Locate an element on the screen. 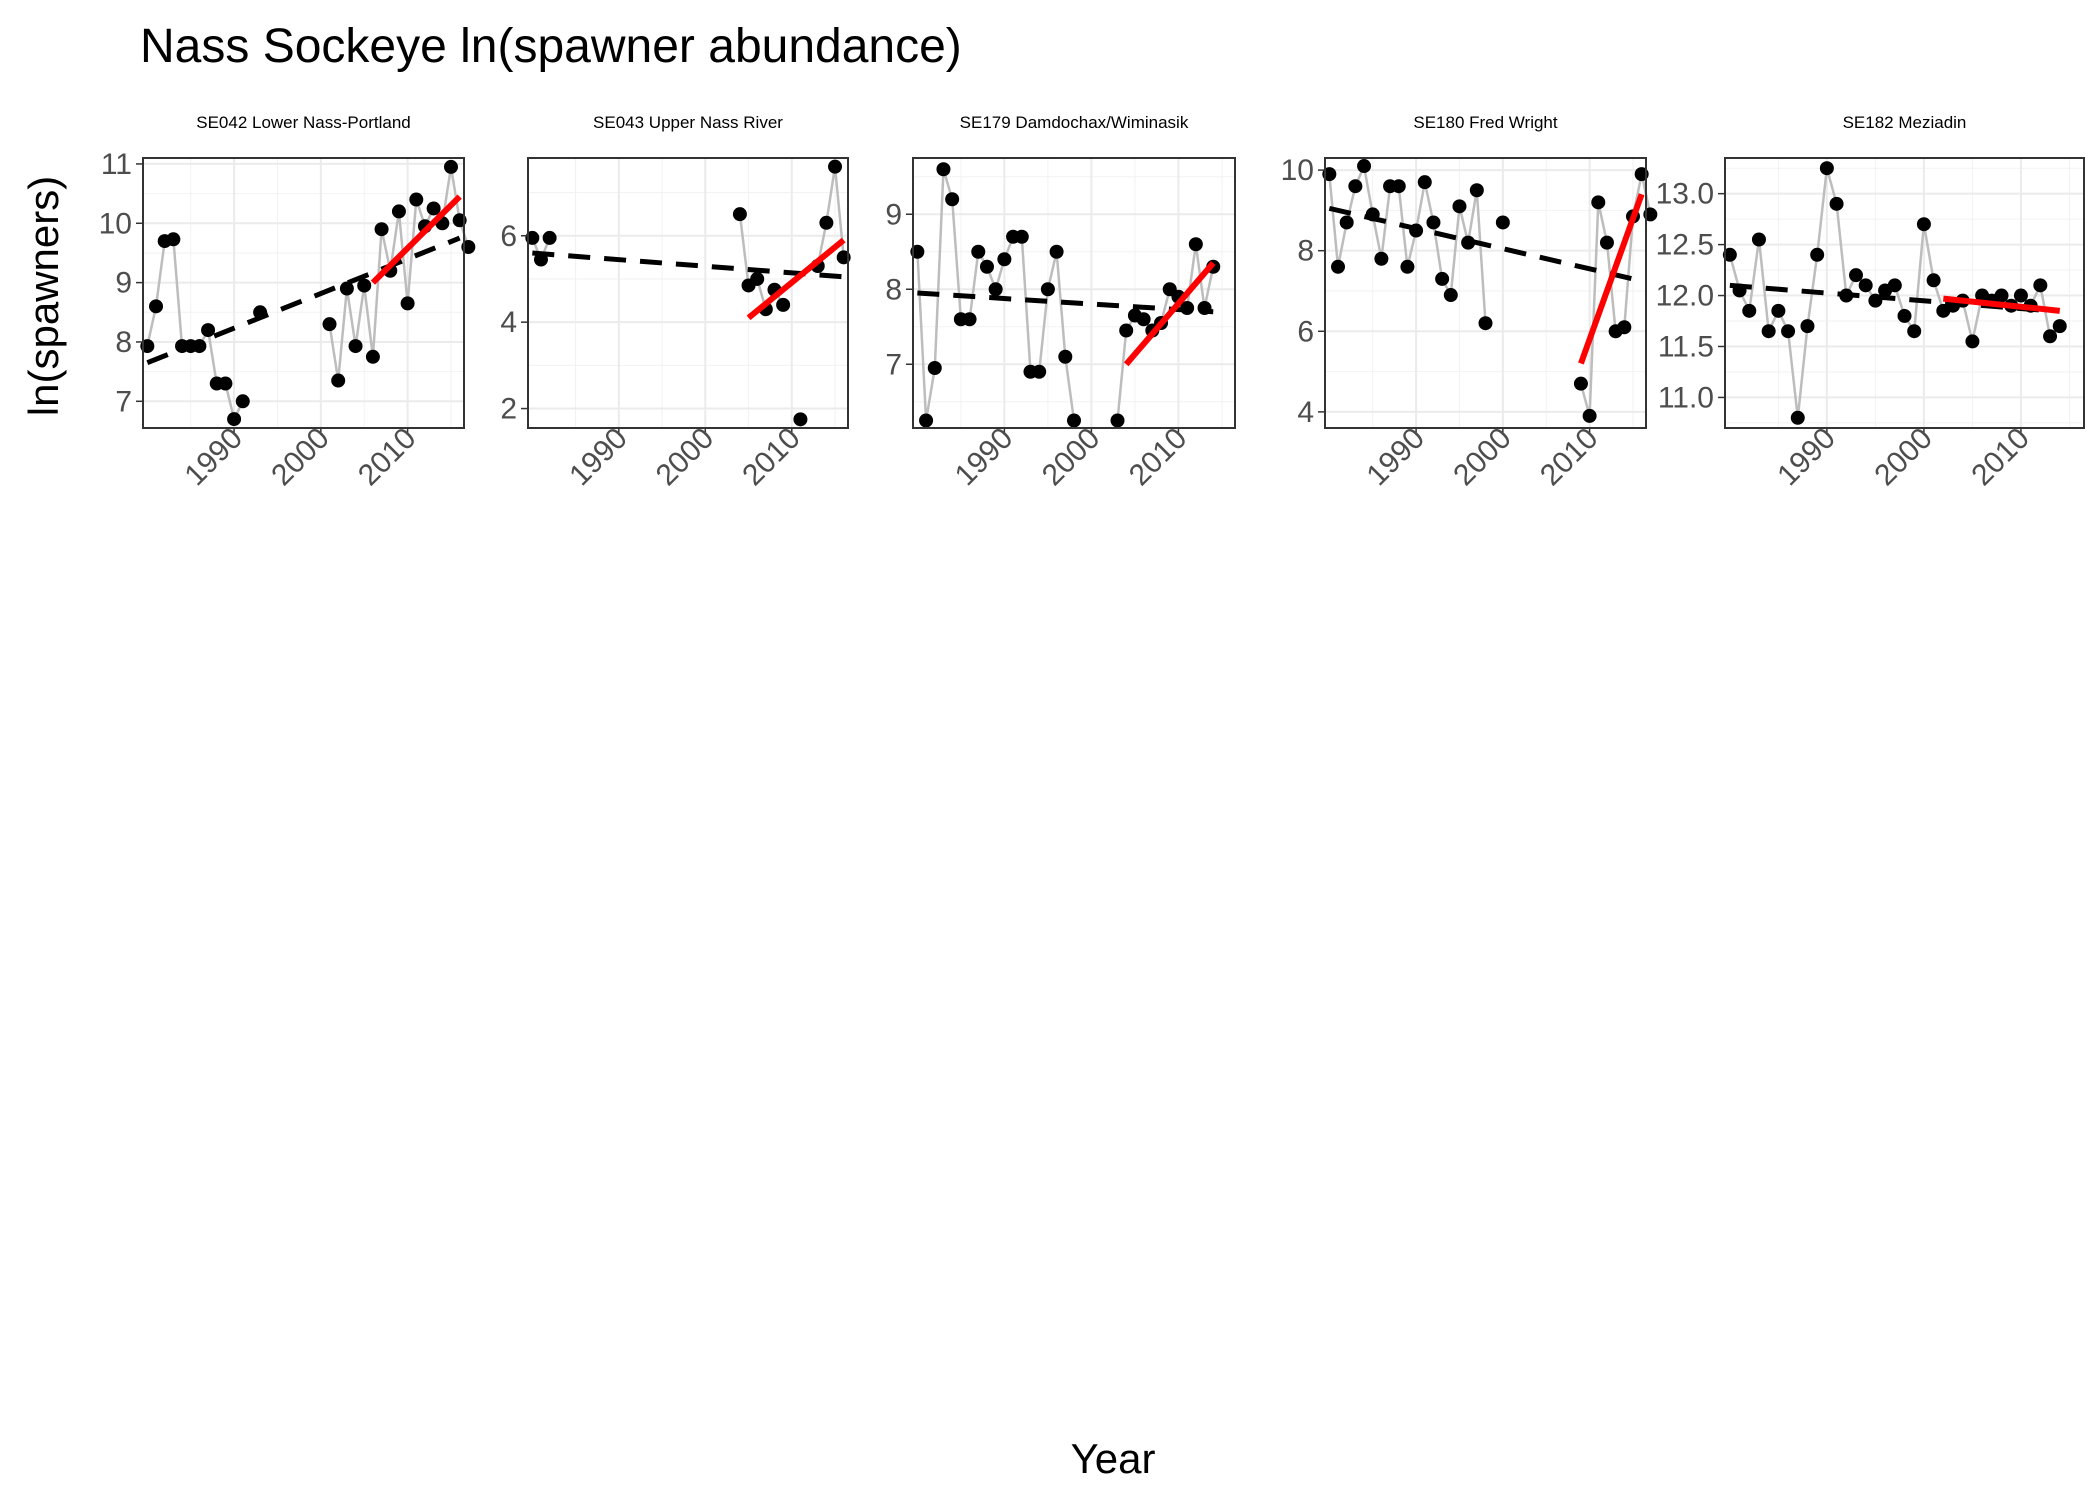 The image size is (2100, 1500). y-tick-label: 6 is located at coordinates (1305, 331).